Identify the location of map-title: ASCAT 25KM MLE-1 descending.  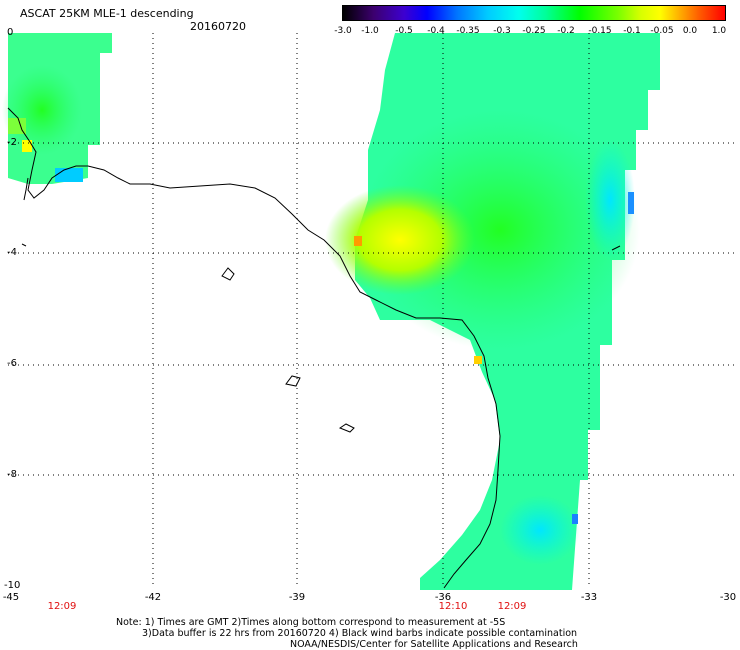
(107, 13).